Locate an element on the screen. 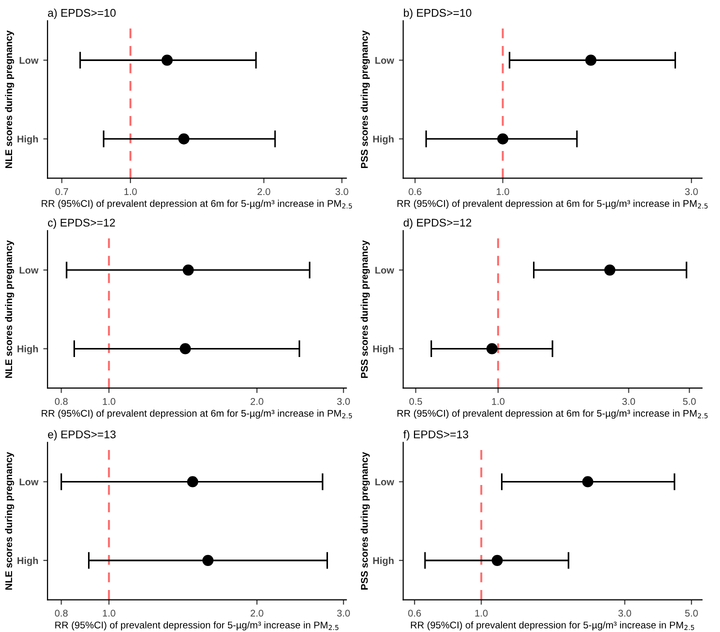 Image resolution: width=720 pixels, height=632 pixels. chart-title: f) EPDS>=13 is located at coordinates (435, 435).